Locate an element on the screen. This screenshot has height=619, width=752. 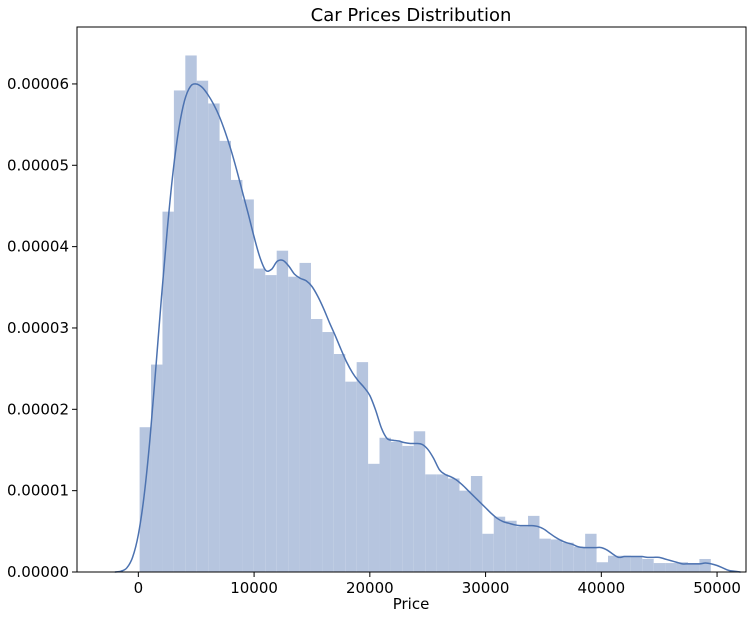
x-tick-label: 40000 is located at coordinates (601, 588).